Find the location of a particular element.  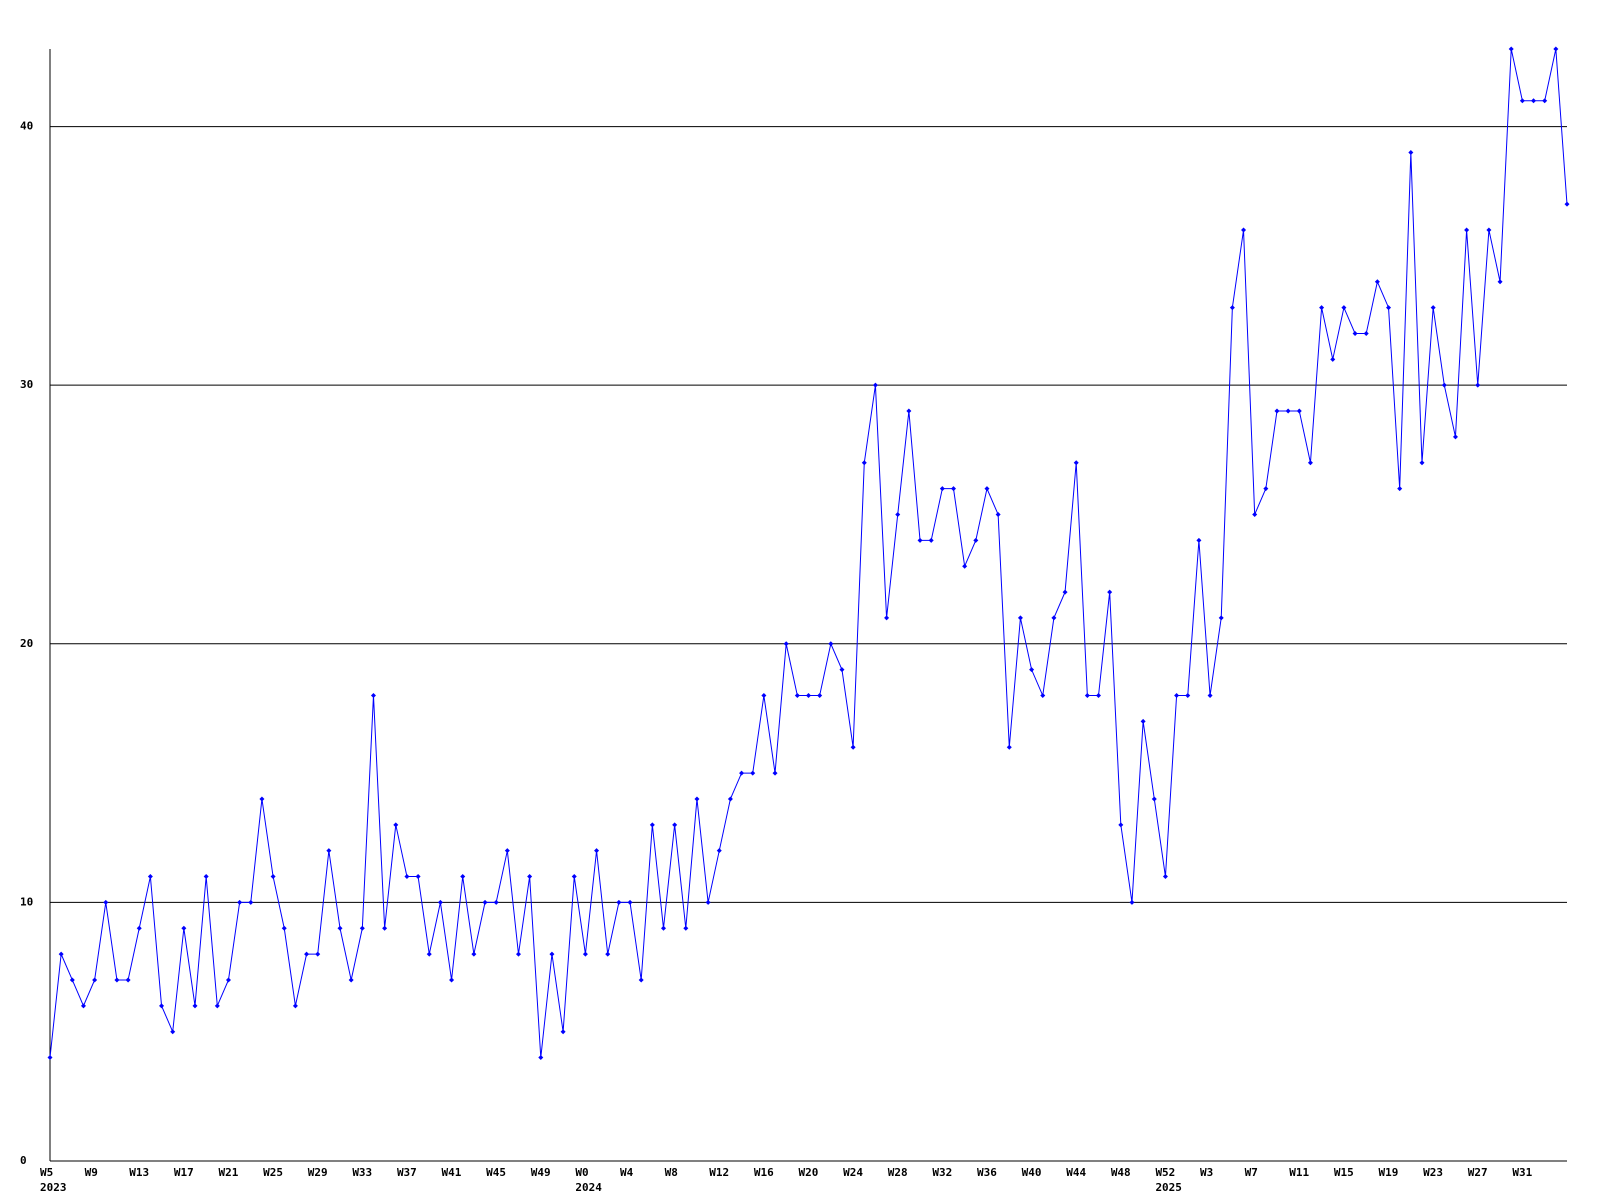

x-tick-label: W11 is located at coordinates (1299, 1172).